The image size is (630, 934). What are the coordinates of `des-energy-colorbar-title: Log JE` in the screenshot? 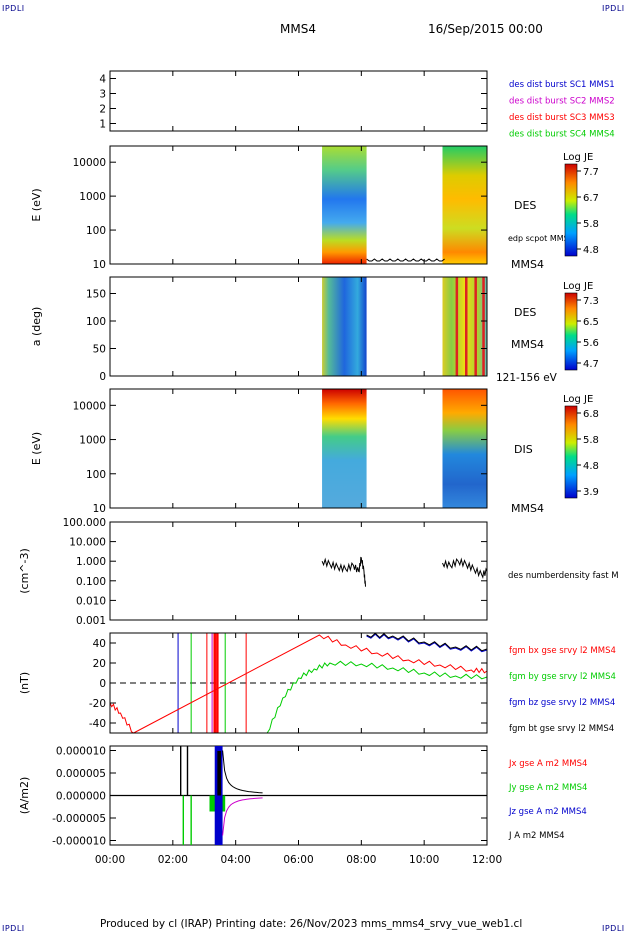 It's located at (578, 157).